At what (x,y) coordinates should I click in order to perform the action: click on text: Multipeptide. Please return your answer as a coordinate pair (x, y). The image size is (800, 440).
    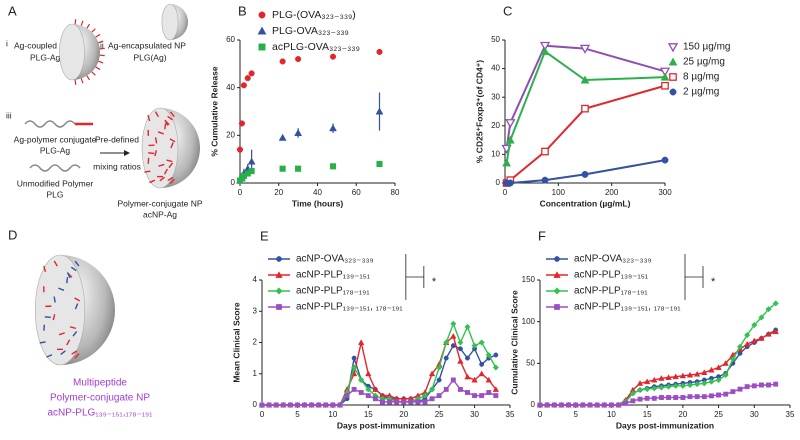
    Looking at the image, I should click on (100, 383).